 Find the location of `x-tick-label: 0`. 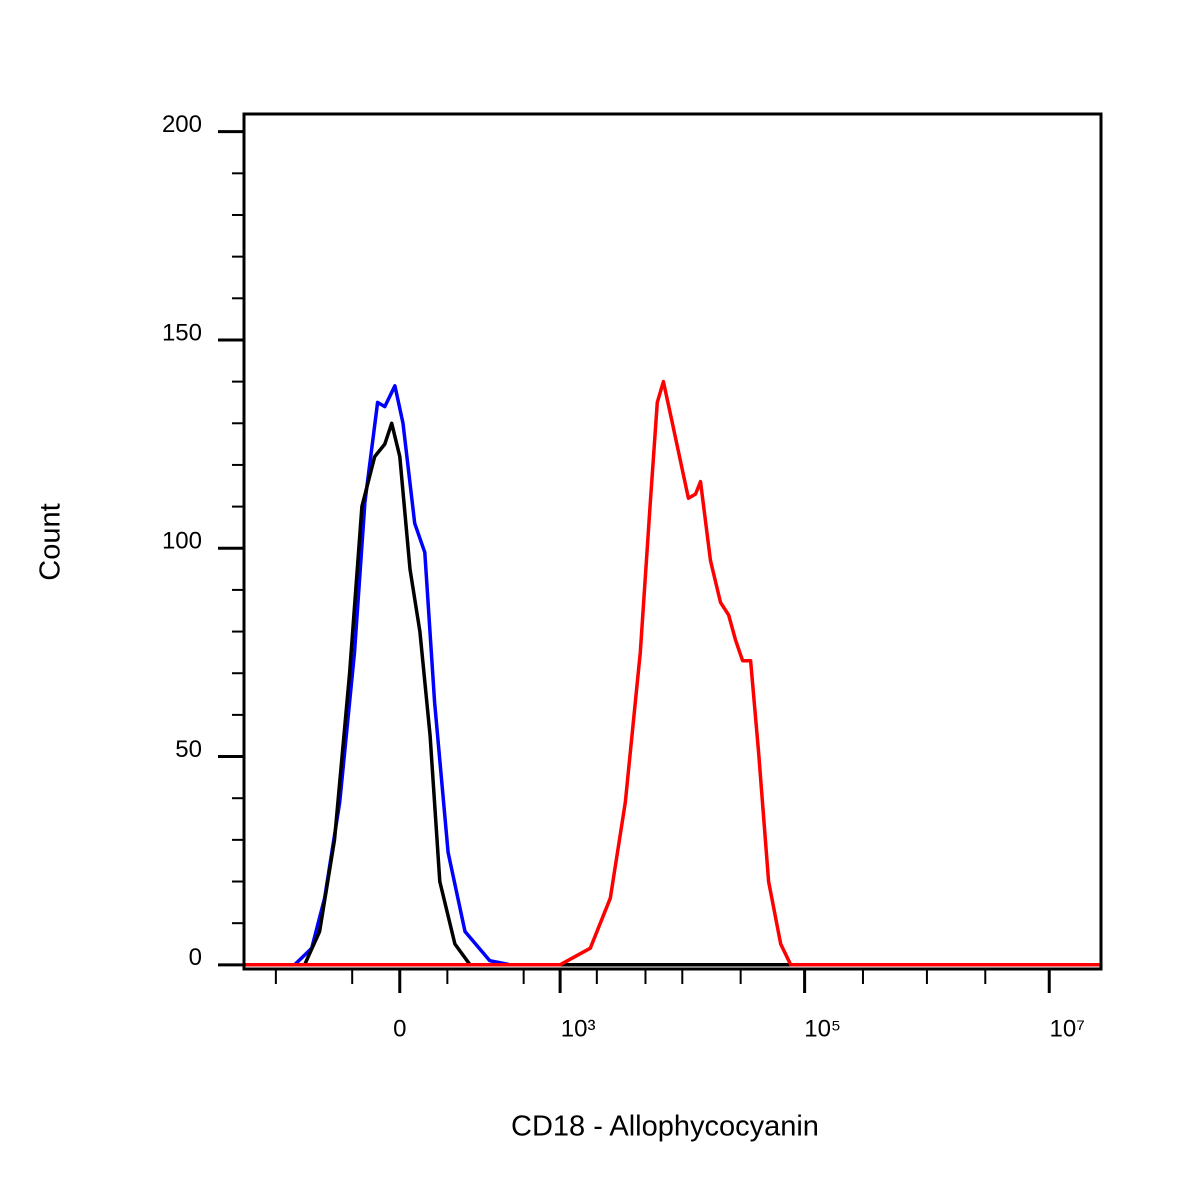

x-tick-label: 0 is located at coordinates (399, 1028).